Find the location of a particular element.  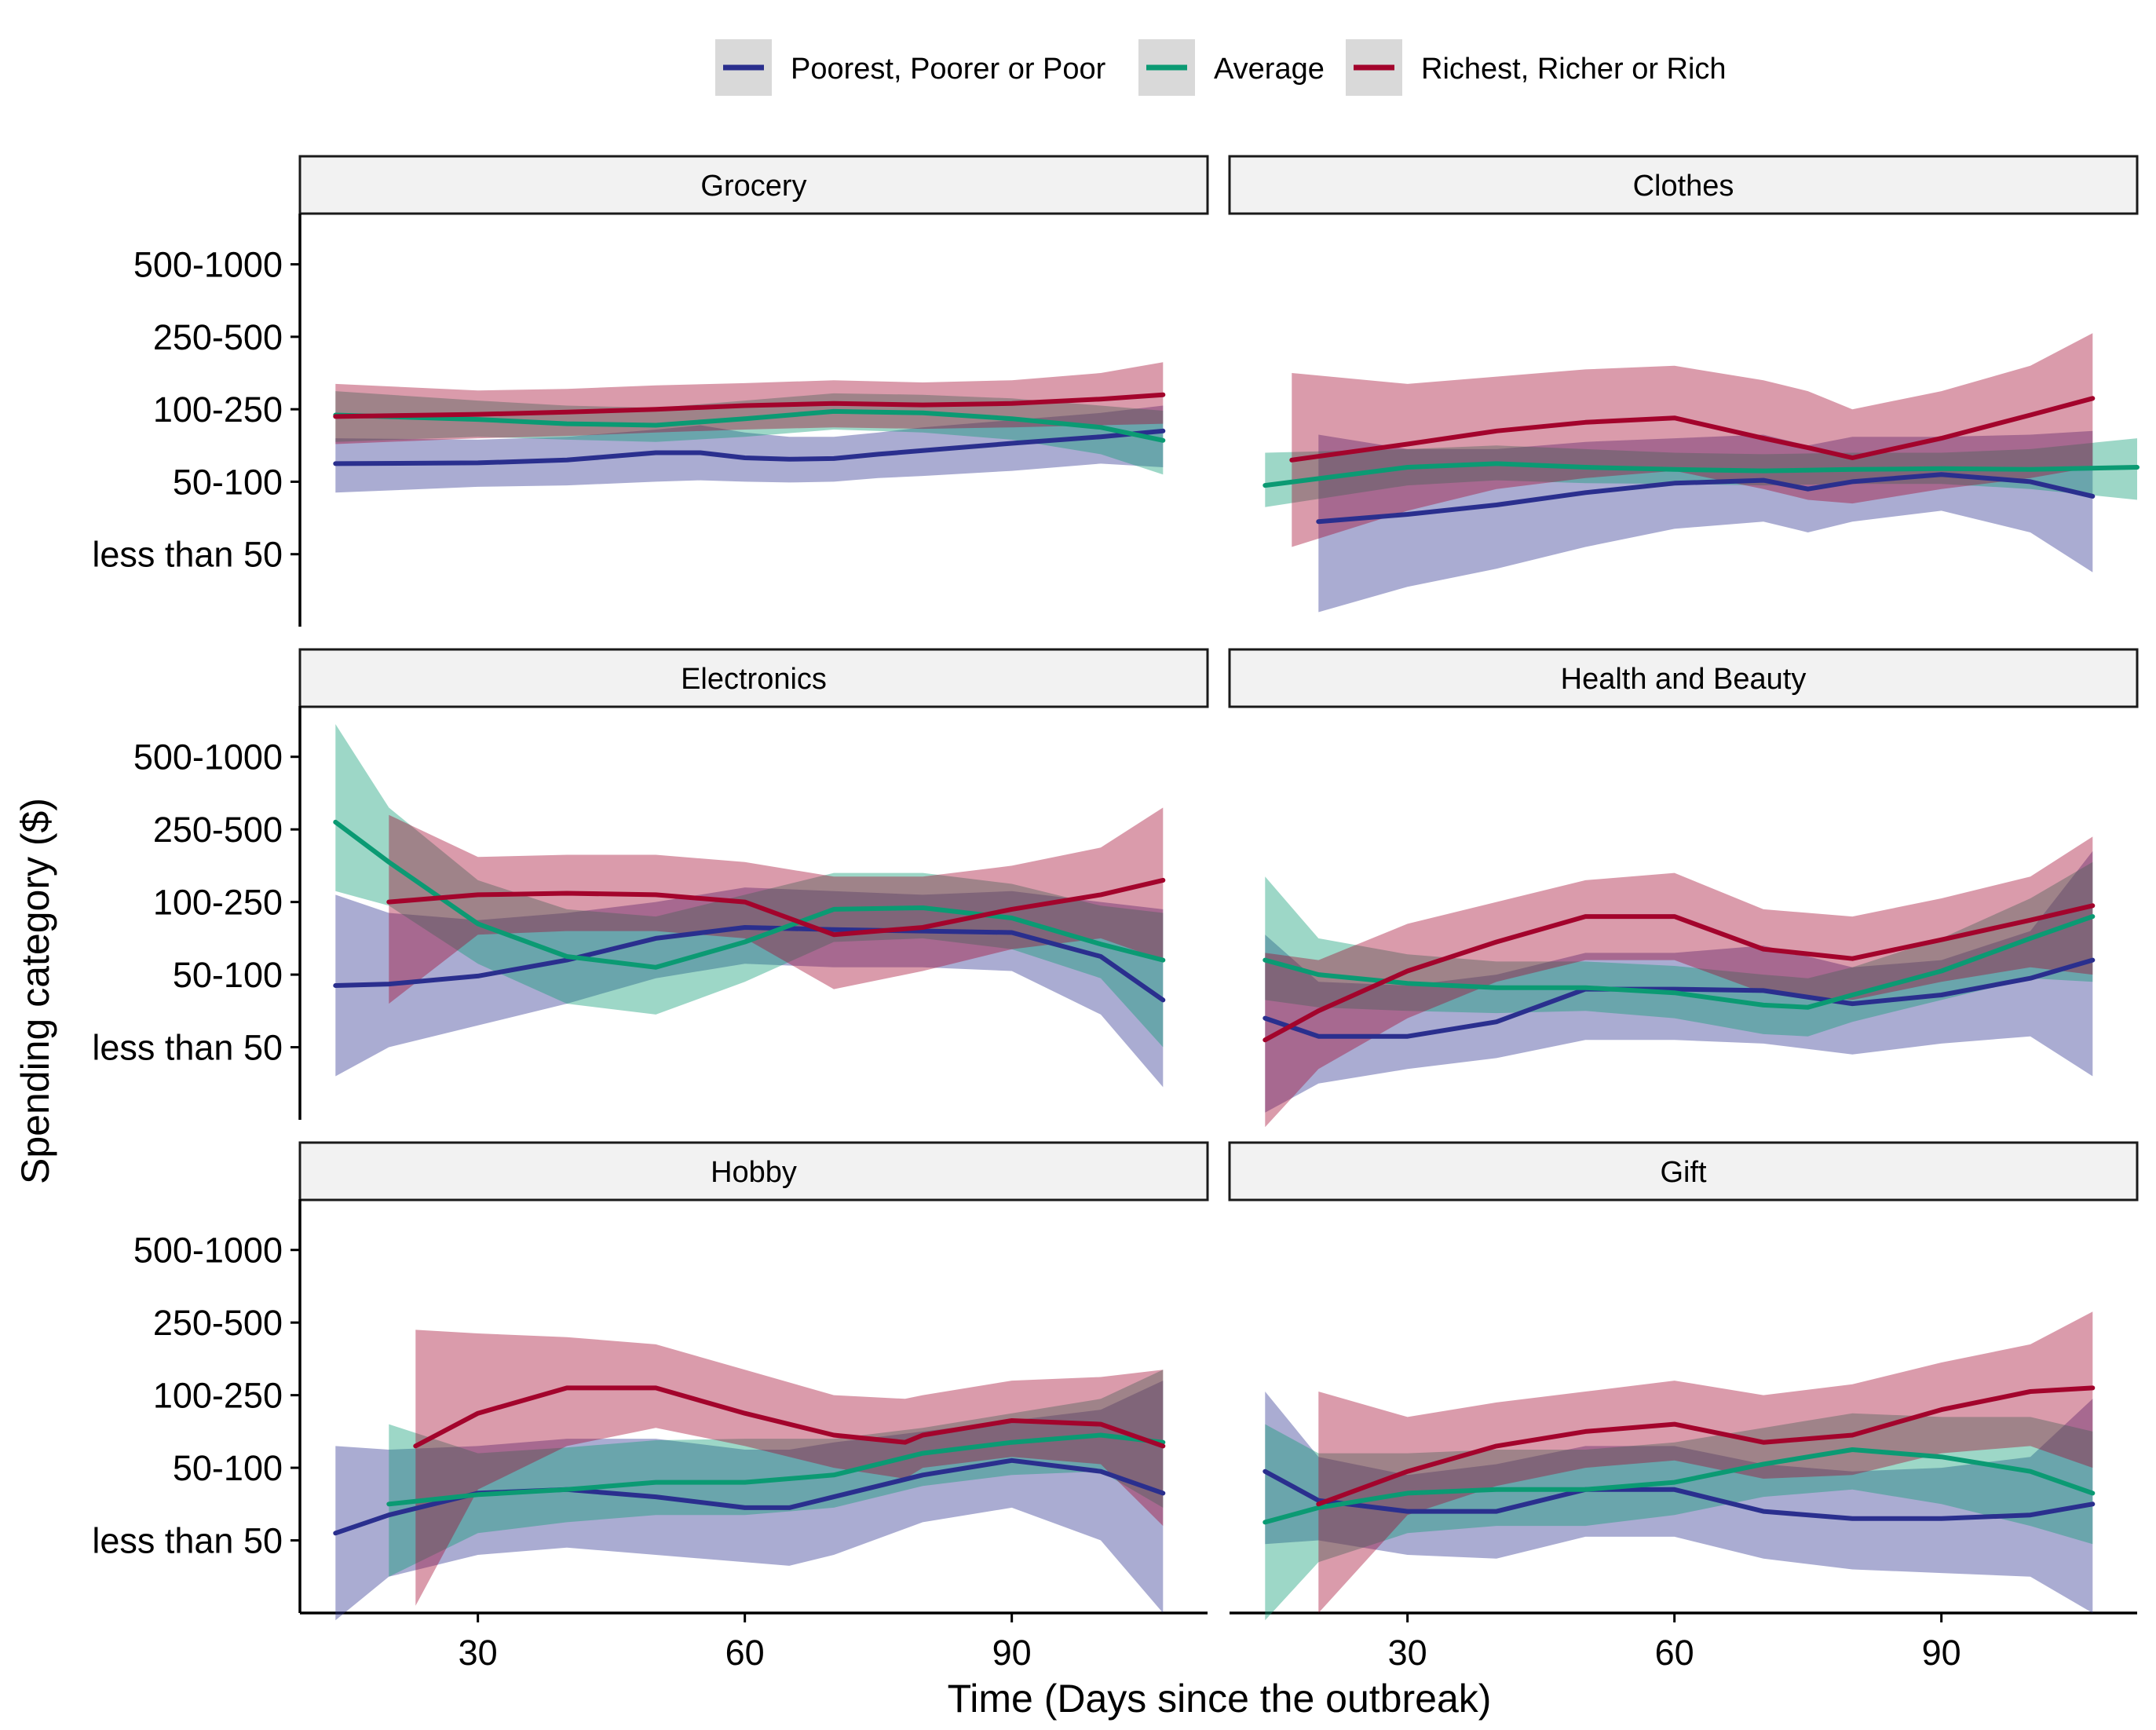

legend-item-richest-richer-or-rich: Richest, Richer or Rich is located at coordinates (1537, 67).